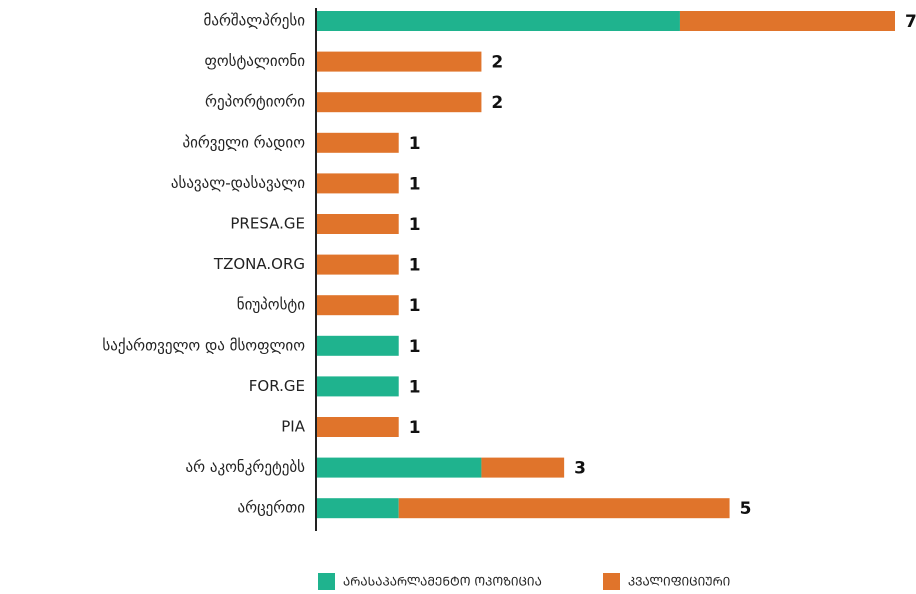 The height and width of the screenshot is (594, 916). What do you see at coordinates (238, 183) in the screenshot?
I see `y-tick-label: ასავალ-დასავალი` at bounding box center [238, 183].